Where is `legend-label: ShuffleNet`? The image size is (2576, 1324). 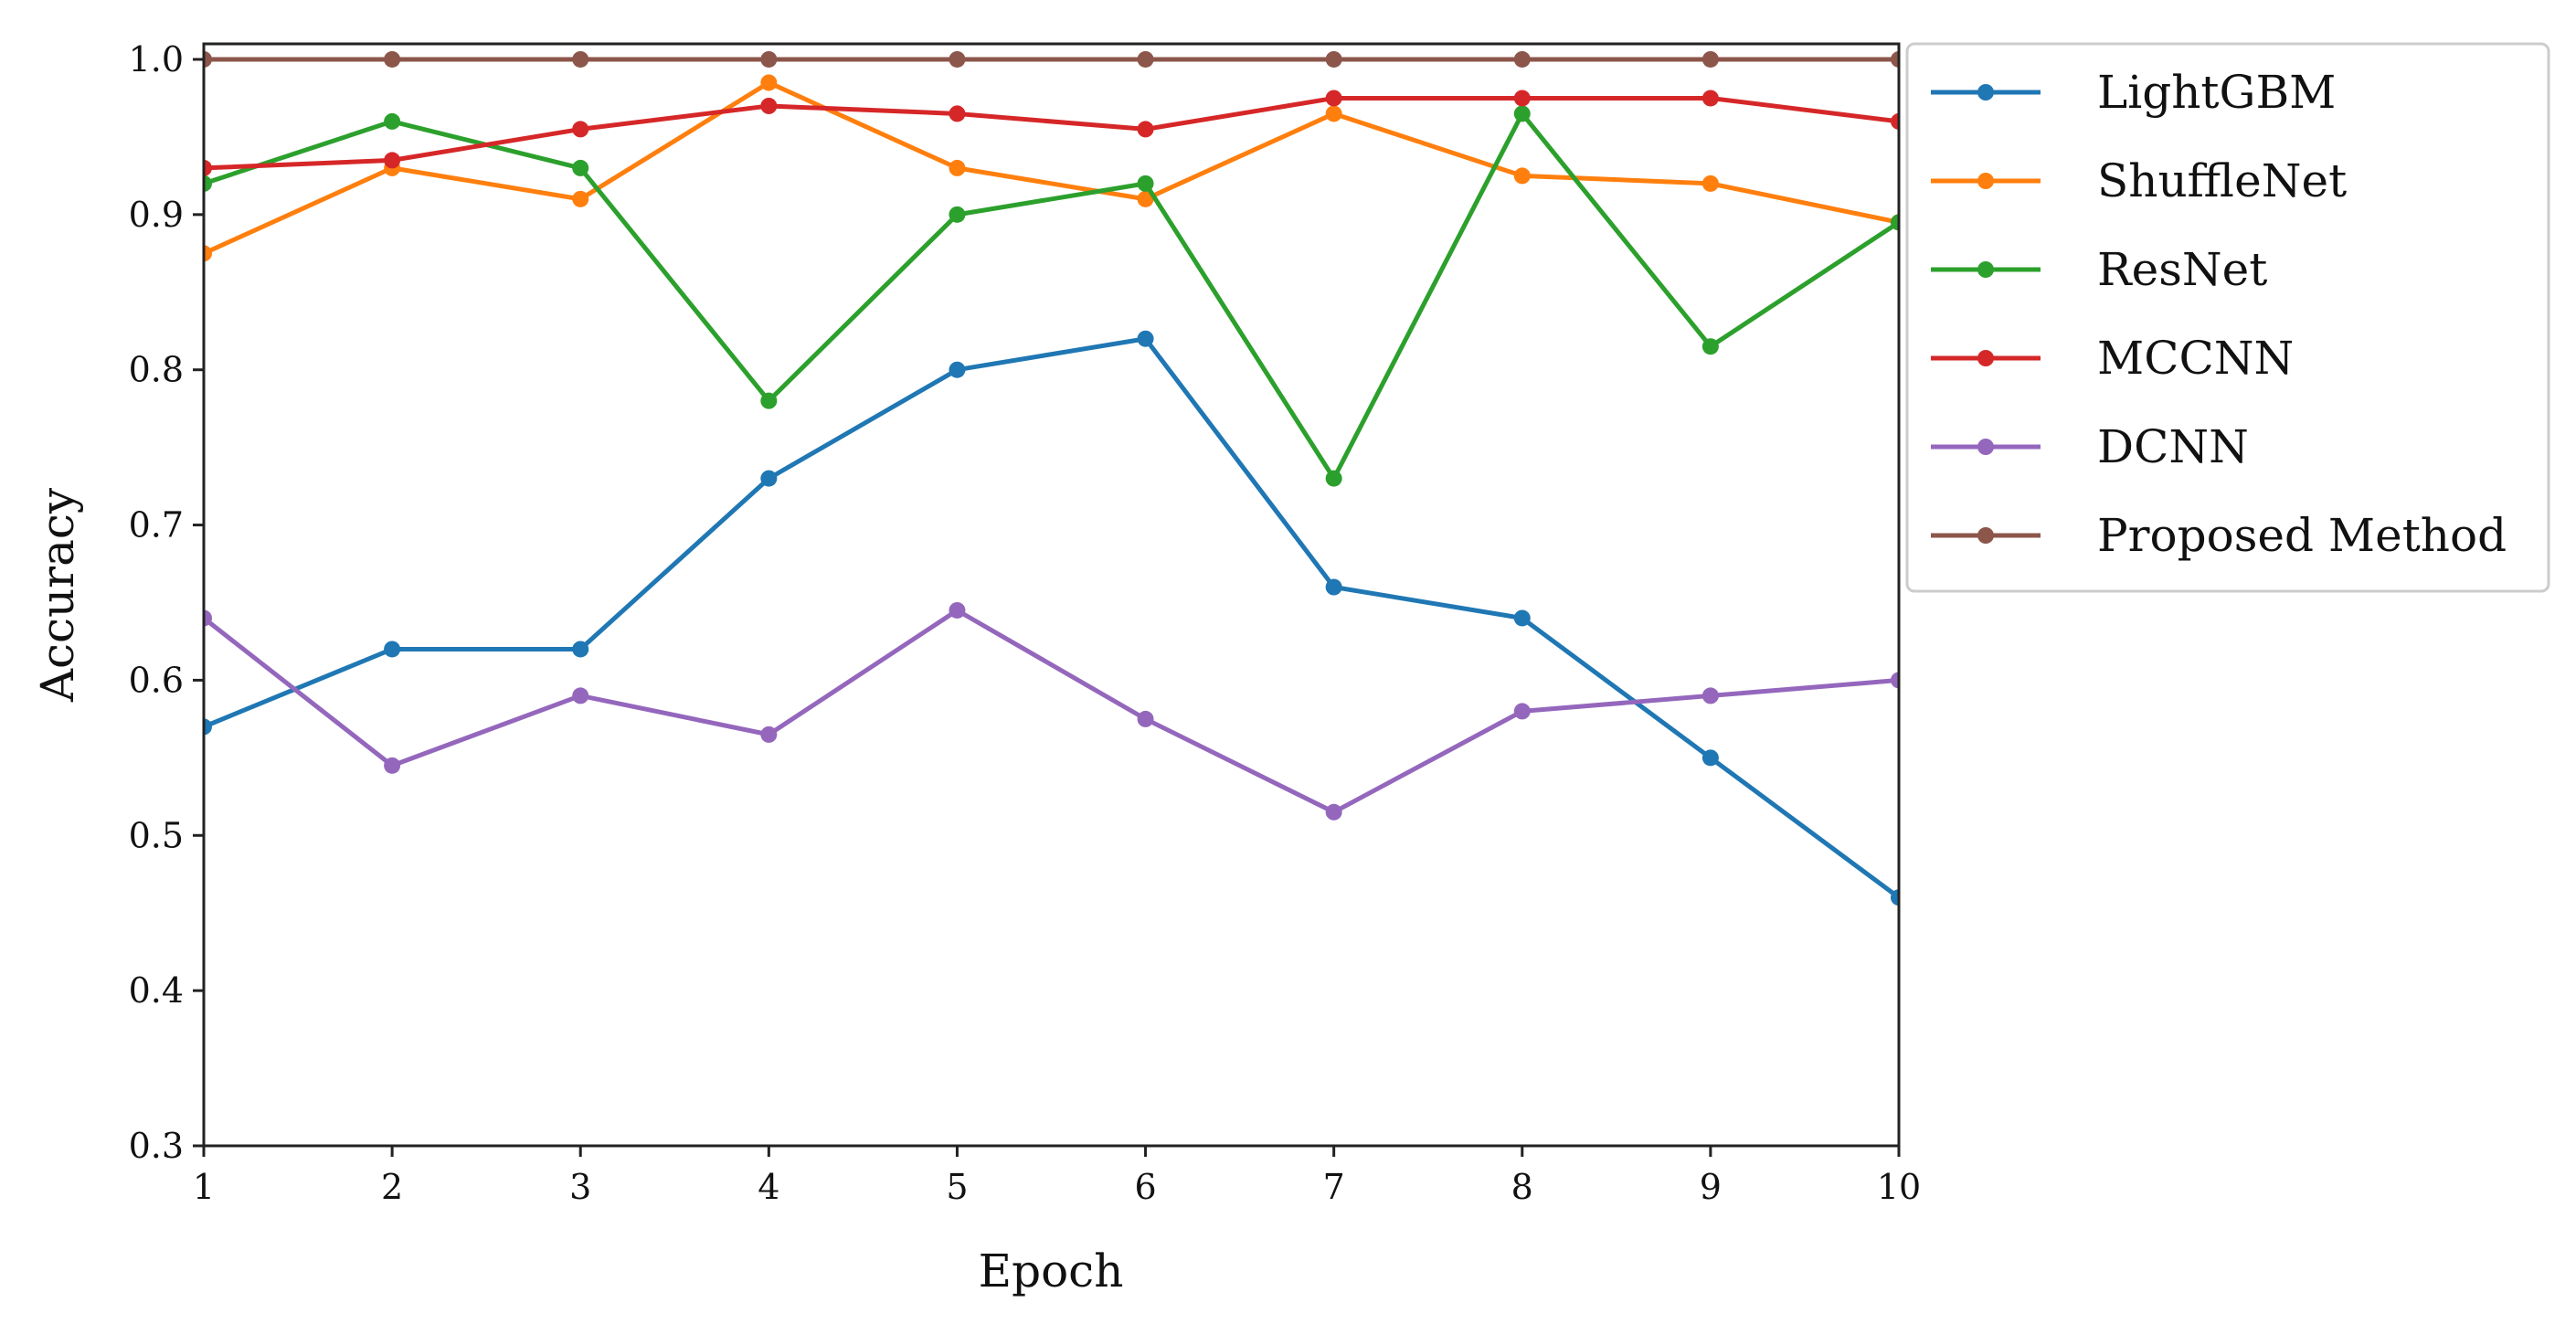 legend-label: ShuffleNet is located at coordinates (2222, 180).